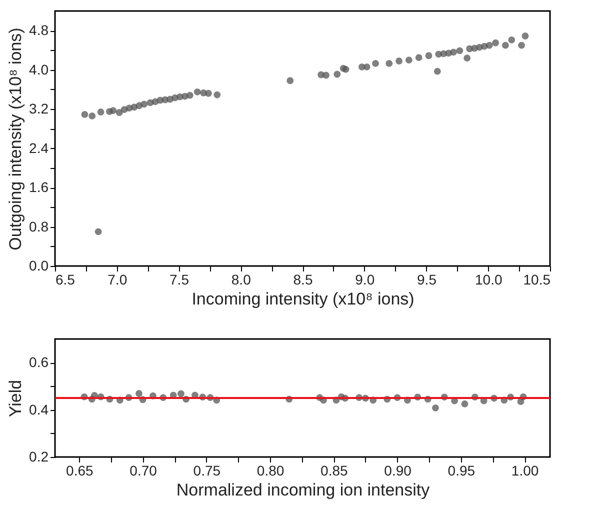 This screenshot has height=515, width=609. I want to click on y-tick-label: 3.2, so click(39, 108).